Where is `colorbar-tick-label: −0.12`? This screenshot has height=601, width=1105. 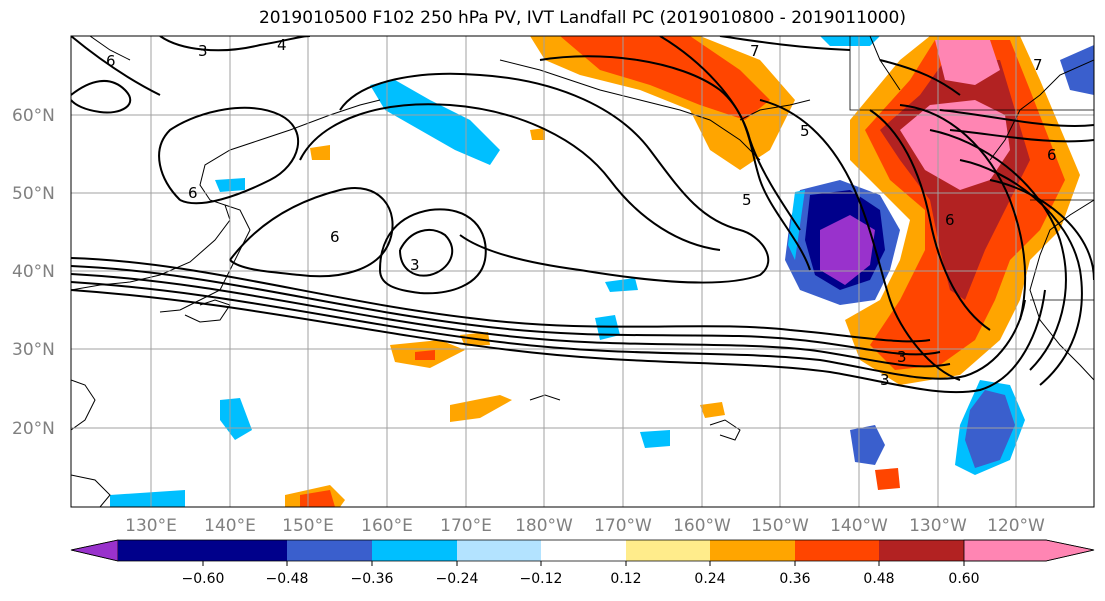 colorbar-tick-label: −0.12 is located at coordinates (541, 579).